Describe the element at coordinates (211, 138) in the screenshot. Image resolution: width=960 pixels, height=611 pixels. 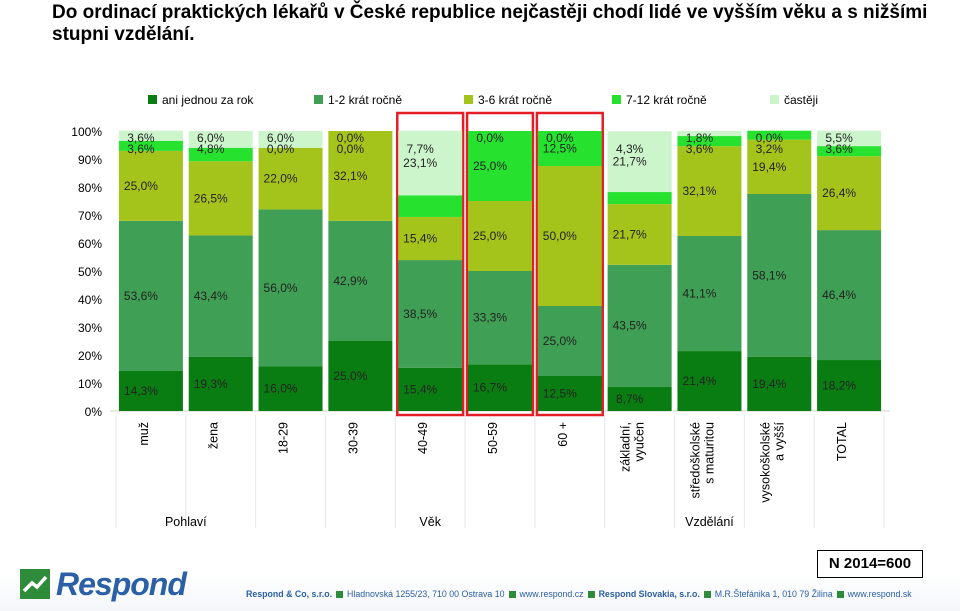
I see `value-label: 6,0%` at that location.